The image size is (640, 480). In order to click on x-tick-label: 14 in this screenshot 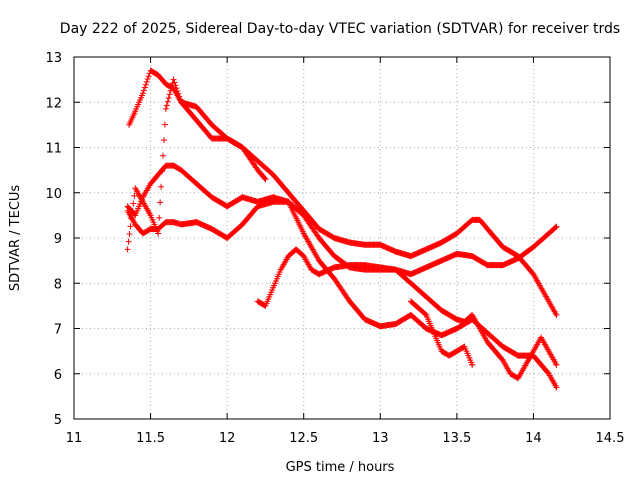, I will do `click(533, 438)`.